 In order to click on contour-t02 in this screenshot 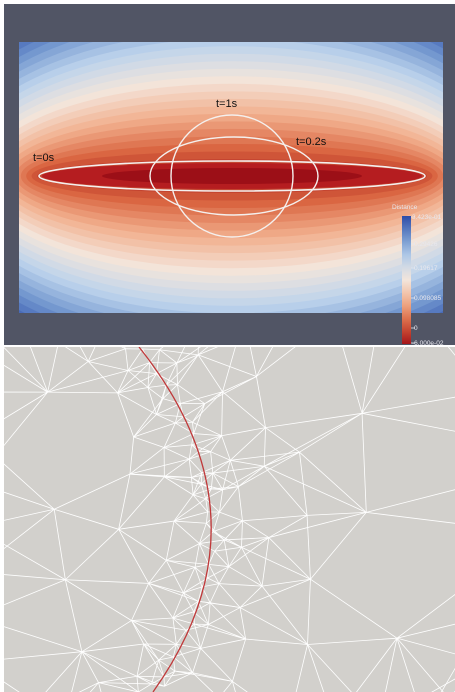, I will do `click(234, 176)`.